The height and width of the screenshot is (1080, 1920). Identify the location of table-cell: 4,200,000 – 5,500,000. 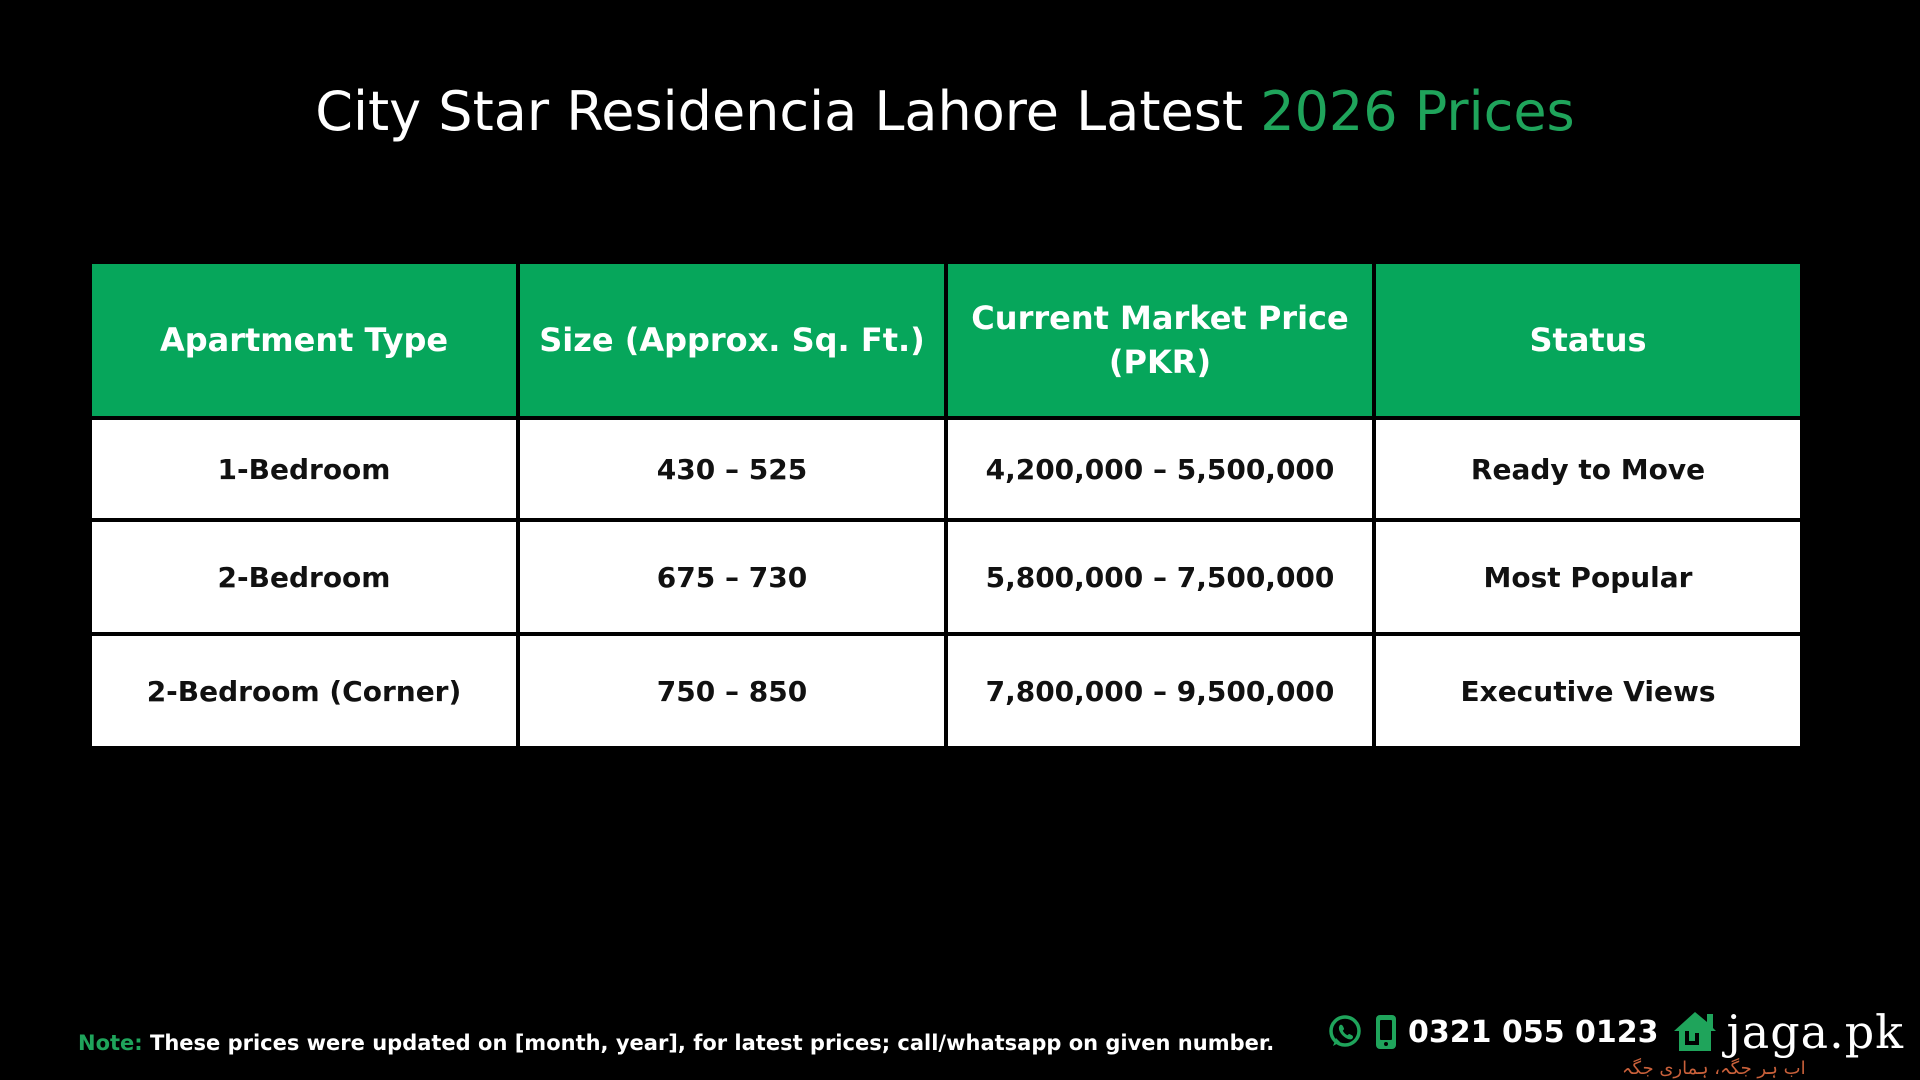
(1160, 469).